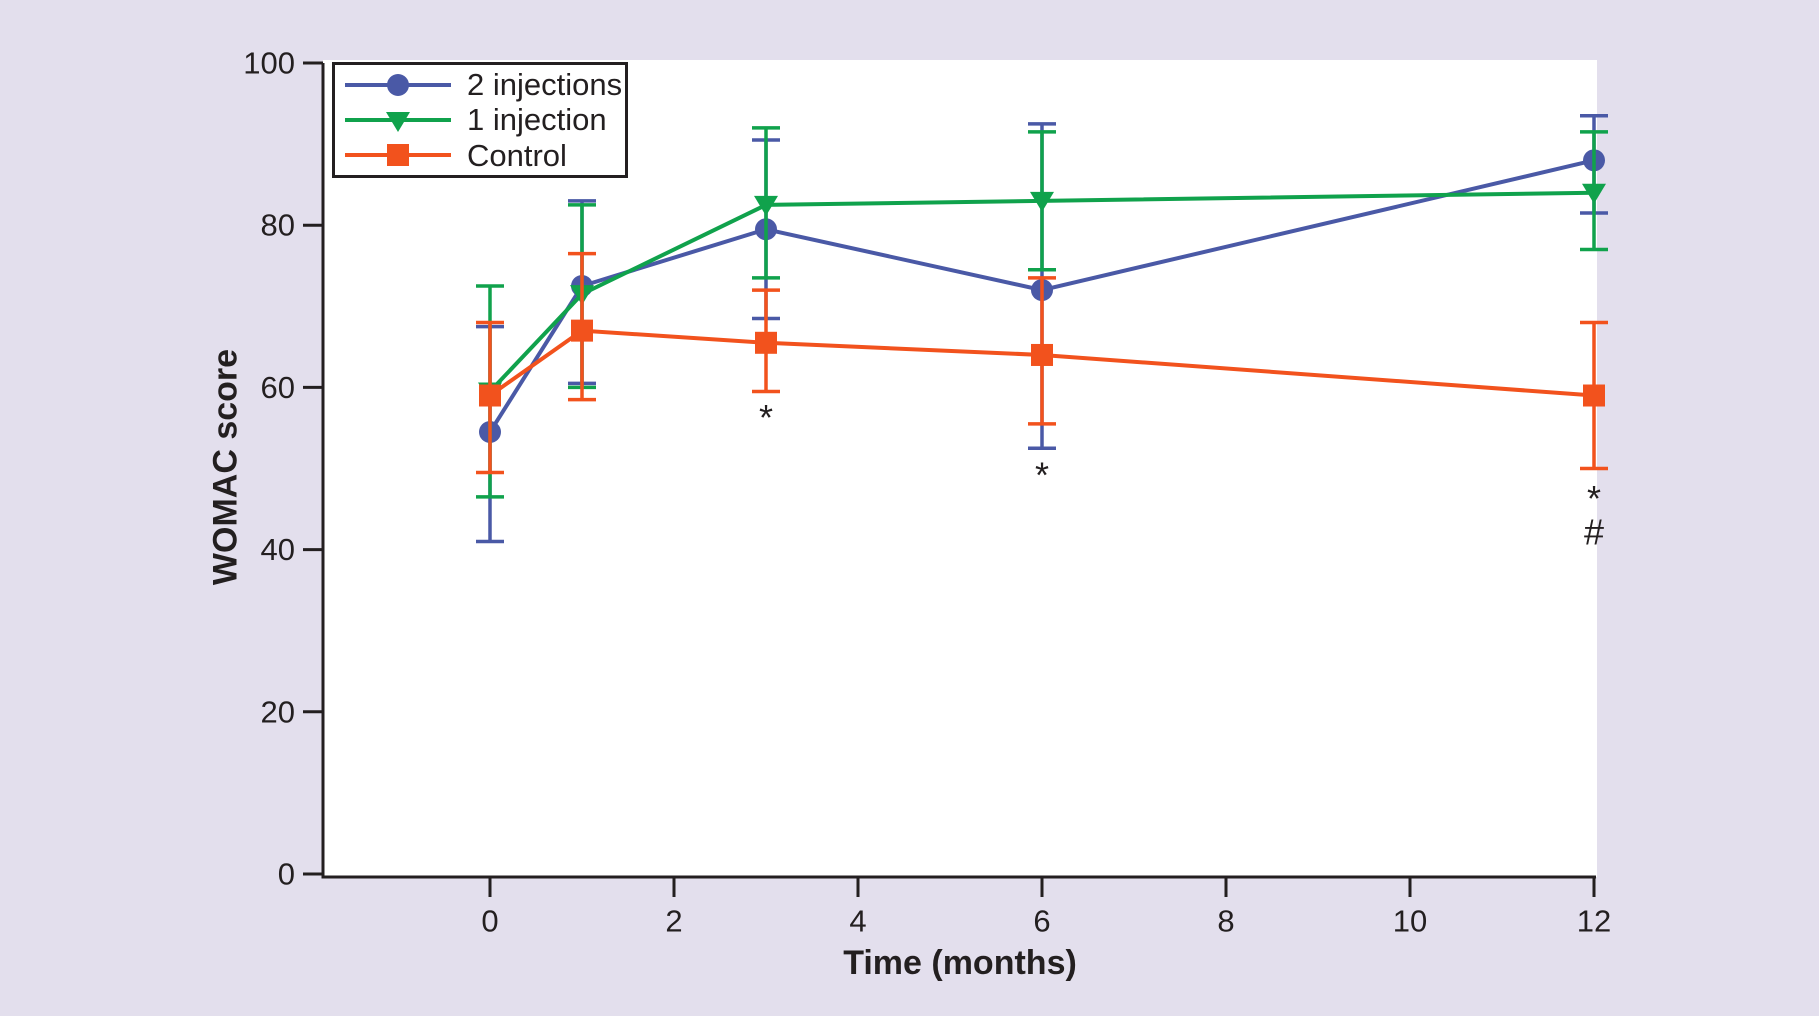 Image resolution: width=1819 pixels, height=1016 pixels. What do you see at coordinates (278, 549) in the screenshot?
I see `y-tick-label: 40` at bounding box center [278, 549].